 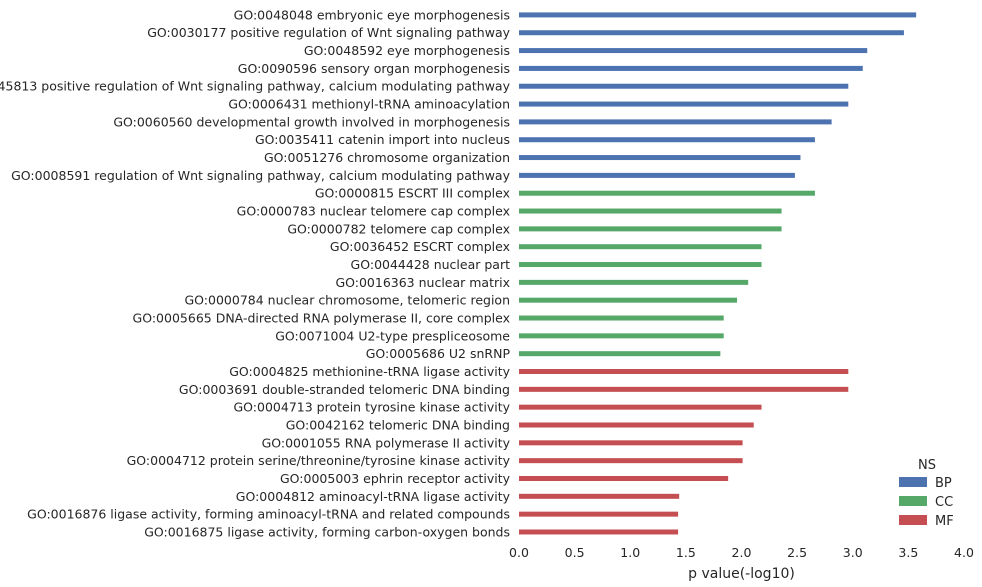 I want to click on category-label: GO:0005003 ephrin receptor activity, so click(x=395, y=478).